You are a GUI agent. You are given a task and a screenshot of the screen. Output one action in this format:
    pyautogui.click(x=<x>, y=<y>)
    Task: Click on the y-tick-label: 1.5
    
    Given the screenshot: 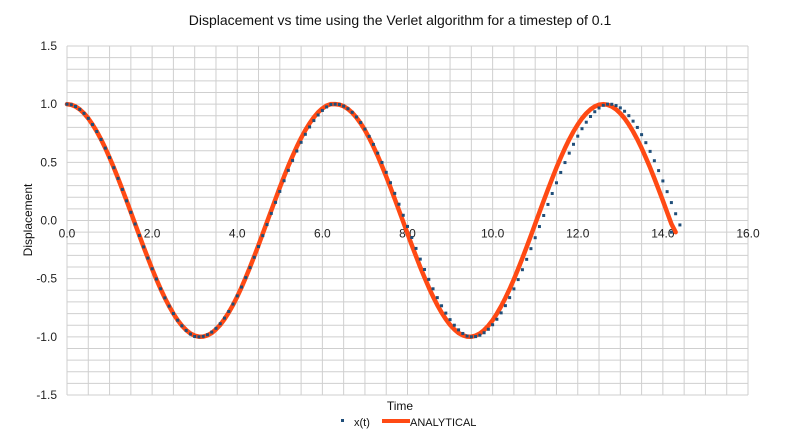 What is the action you would take?
    pyautogui.click(x=48, y=46)
    